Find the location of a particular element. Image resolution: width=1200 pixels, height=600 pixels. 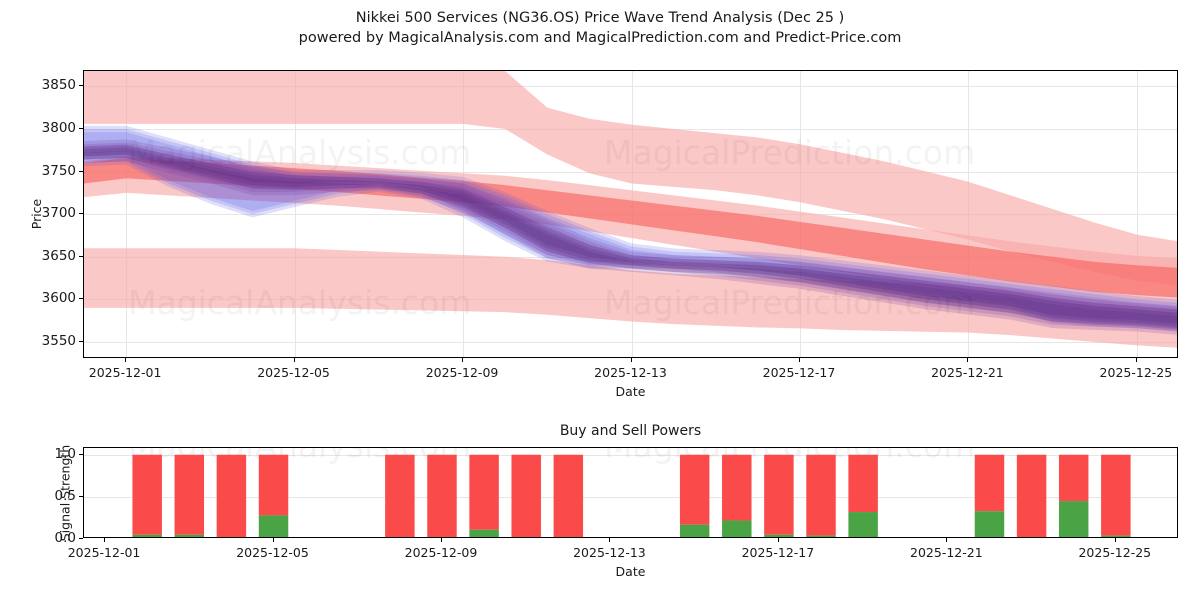

buy-sell-bars is located at coordinates (631, 495).